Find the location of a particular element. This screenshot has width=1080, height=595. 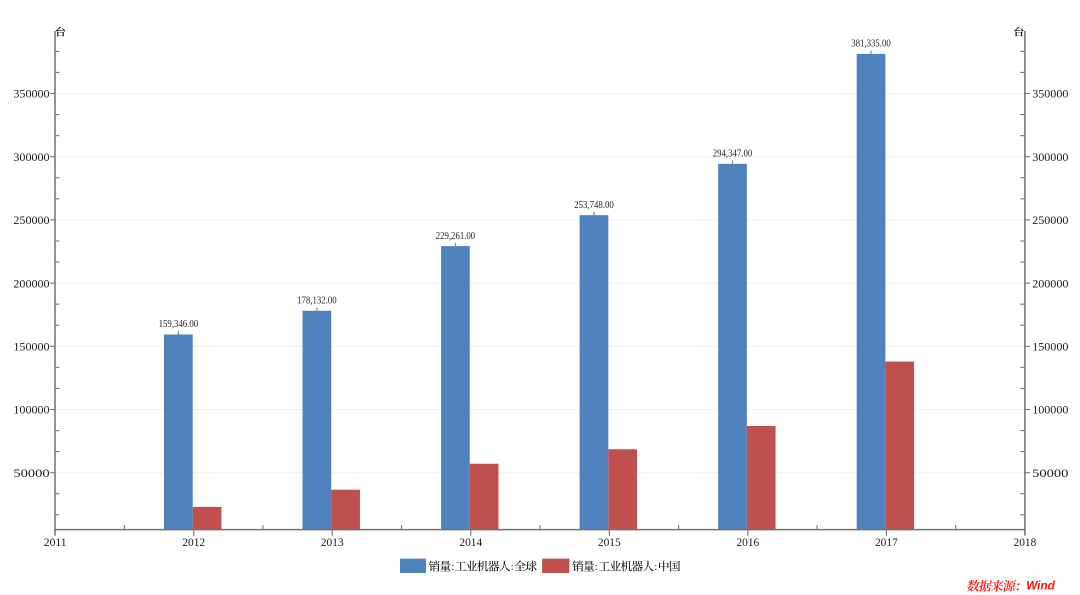

svg-text: Wind is located at coordinates (1040, 586).